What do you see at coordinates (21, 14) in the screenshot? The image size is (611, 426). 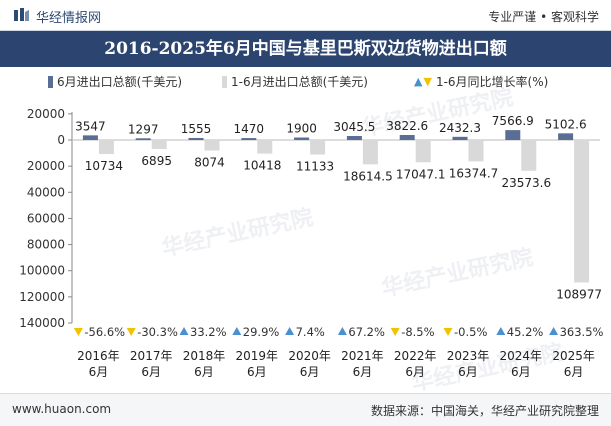 I see `brand-logo-icon` at bounding box center [21, 14].